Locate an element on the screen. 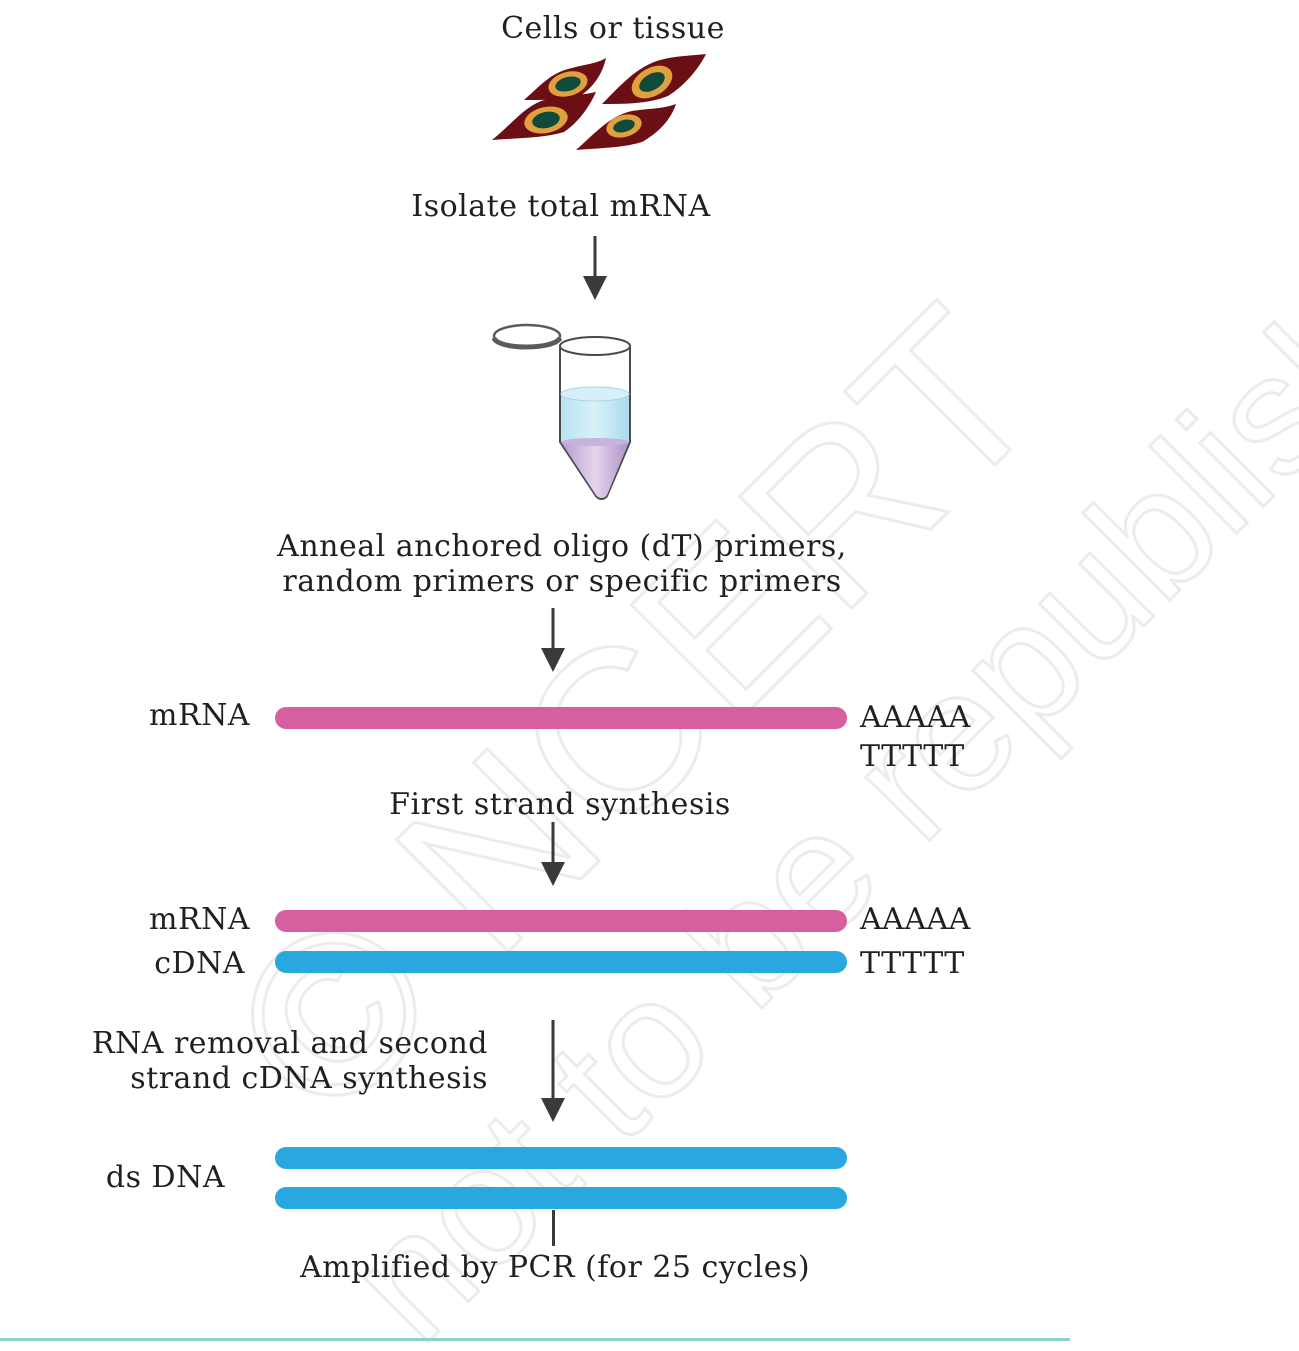  amplified-label: Amplified by PCR (for 25 cycles) is located at coordinates (555, 1267).